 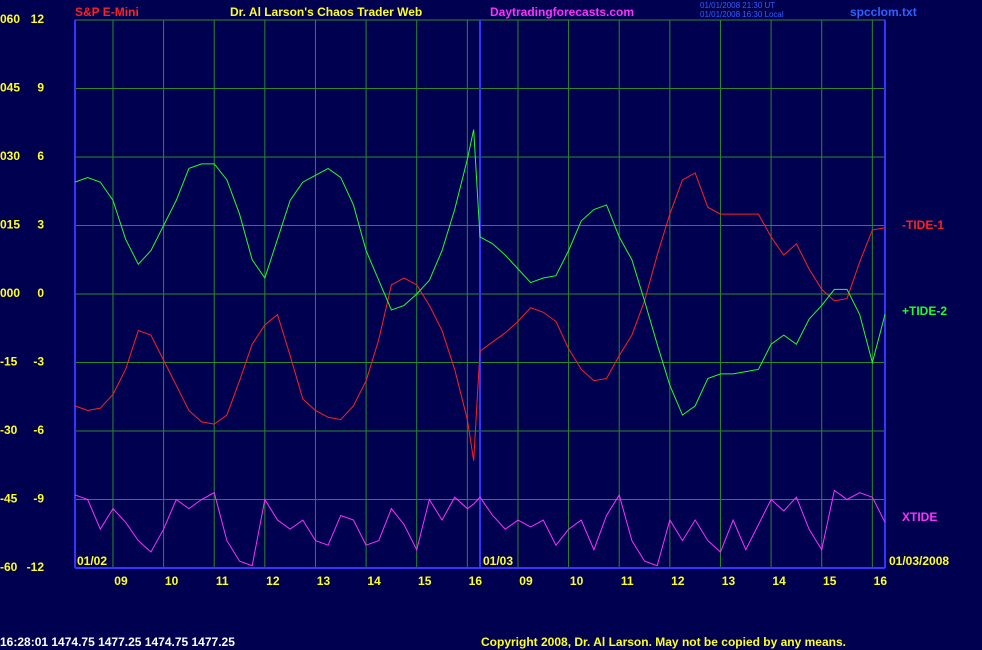 I want to click on y2-tick-label: -45, so click(x=9, y=499).